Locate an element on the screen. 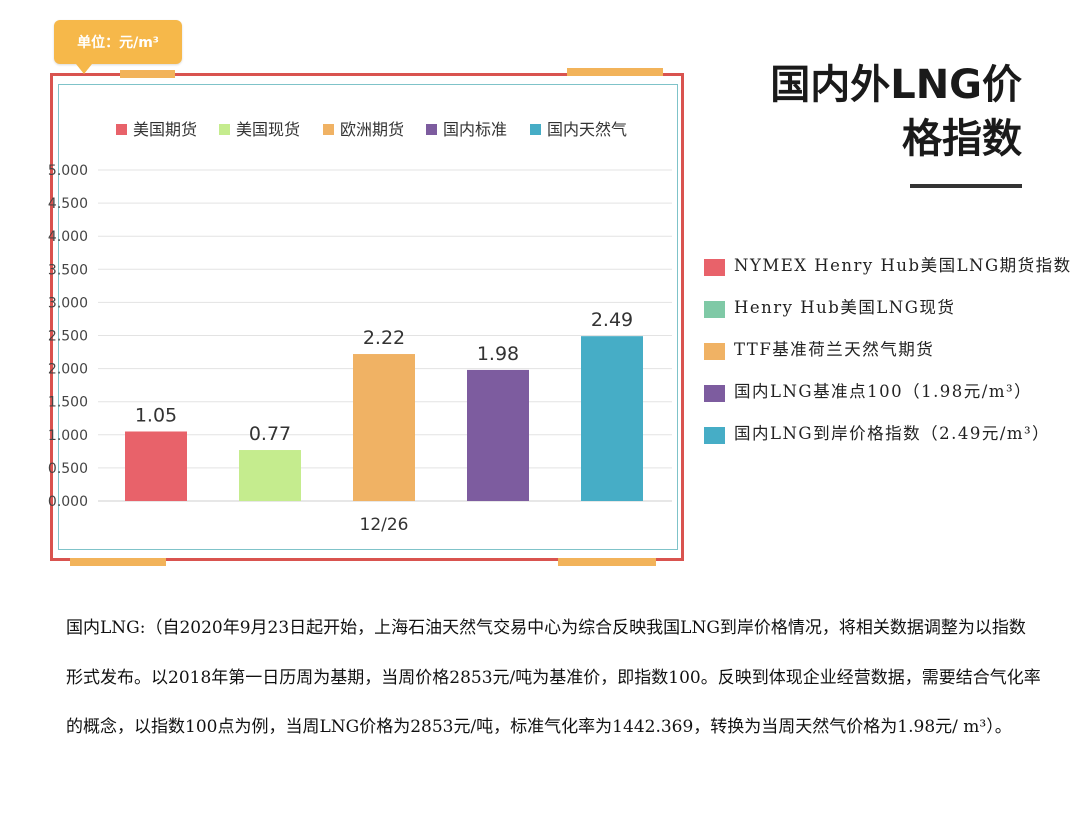 The height and width of the screenshot is (830, 1080). side-legend-item: Henry Hub美国LNG现货 is located at coordinates (886, 308).